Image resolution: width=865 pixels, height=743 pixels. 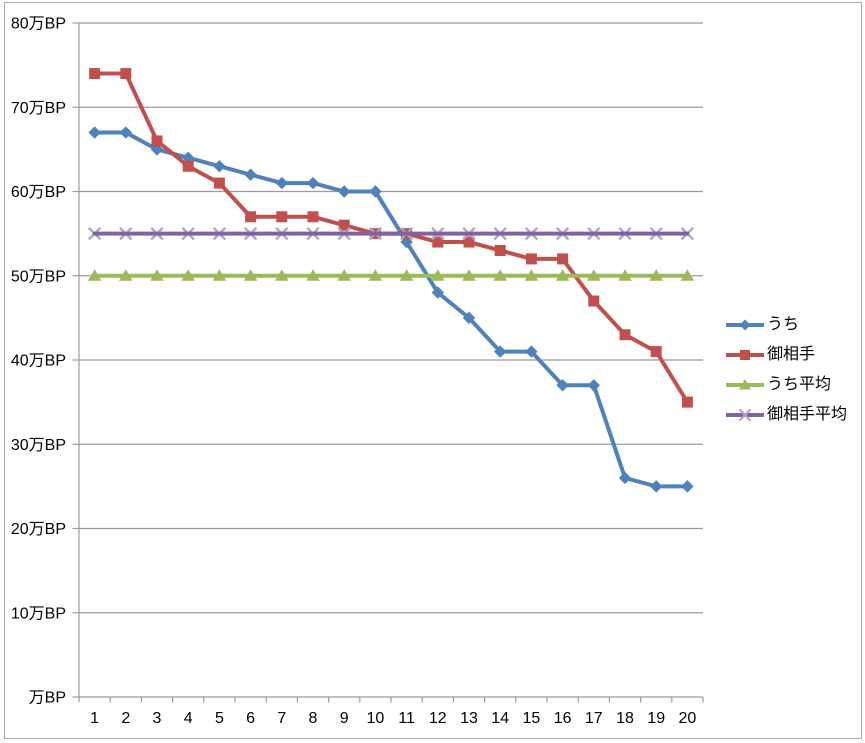 I want to click on x-axis-label: 10, so click(x=376, y=718).